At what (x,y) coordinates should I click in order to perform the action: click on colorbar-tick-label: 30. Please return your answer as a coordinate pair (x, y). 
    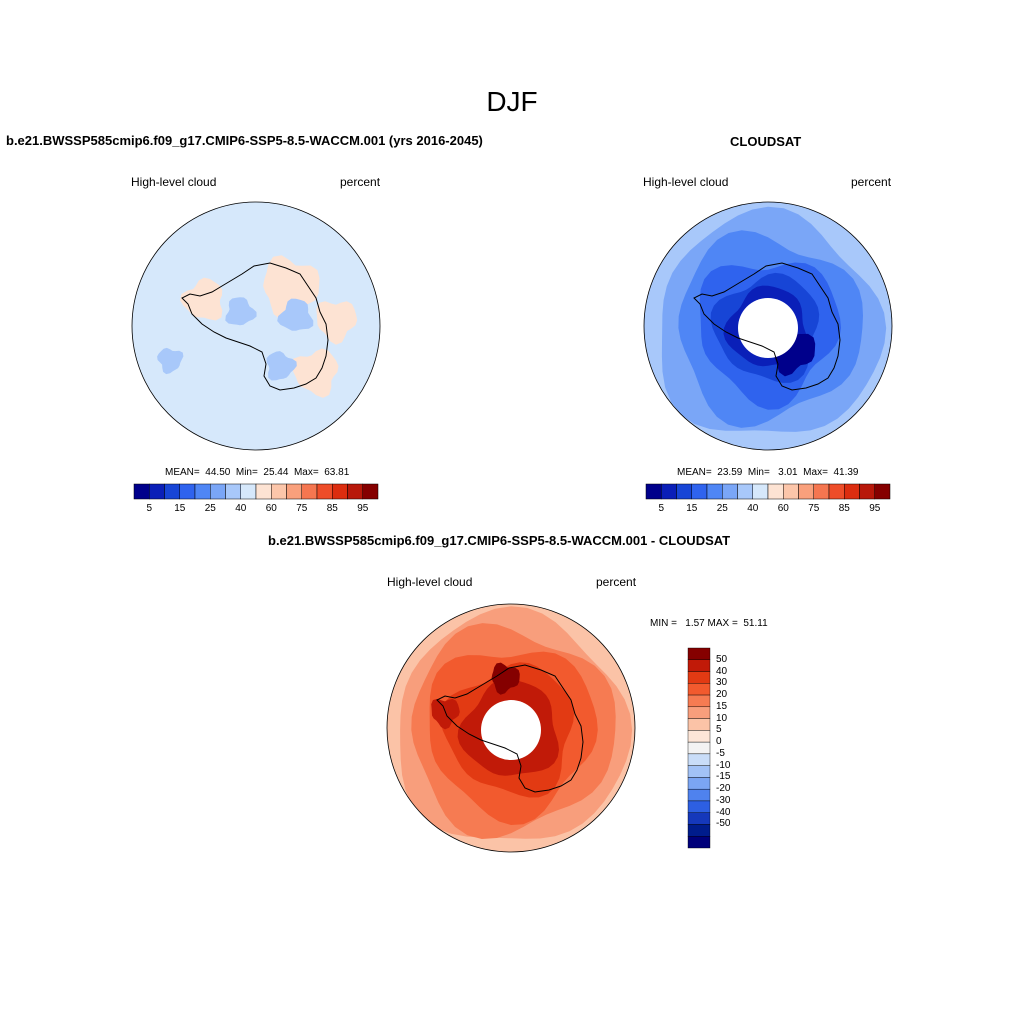
    Looking at the image, I should click on (722, 683).